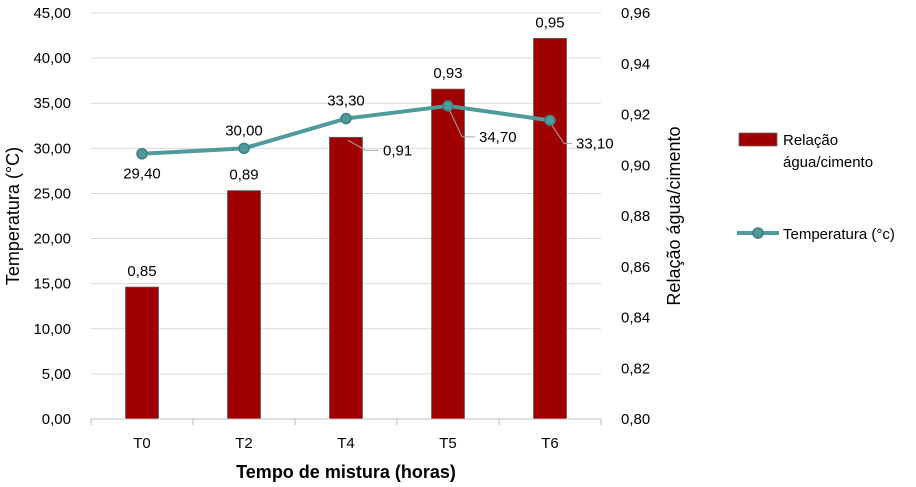 Image resolution: width=916 pixels, height=487 pixels. What do you see at coordinates (550, 443) in the screenshot?
I see `x-tick-label: T6` at bounding box center [550, 443].